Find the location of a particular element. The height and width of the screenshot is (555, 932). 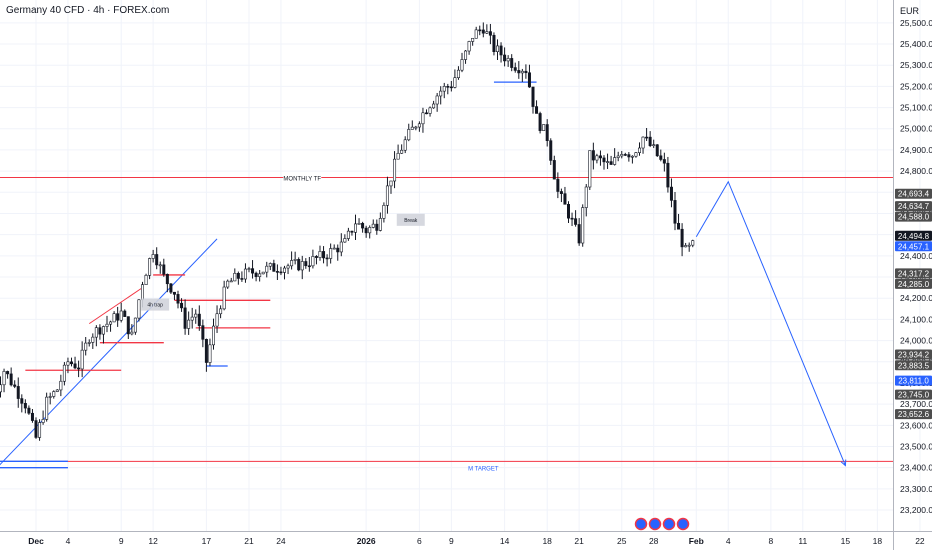

x-tick-label: 18 is located at coordinates (878, 541).